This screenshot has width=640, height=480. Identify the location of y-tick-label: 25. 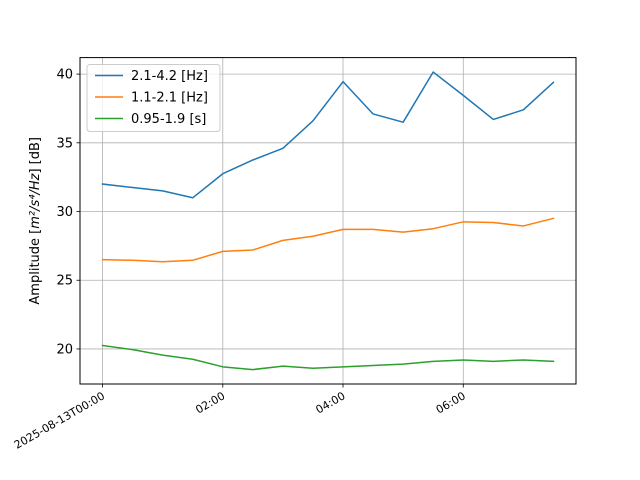
(64, 281).